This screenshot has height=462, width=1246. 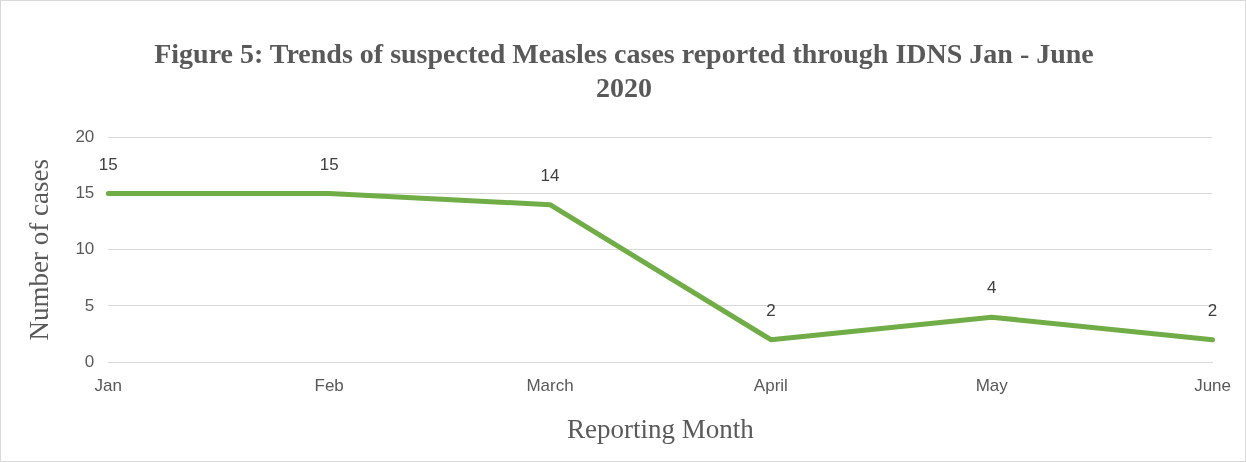 What do you see at coordinates (89, 305) in the screenshot?
I see `y-tick-label: 5` at bounding box center [89, 305].